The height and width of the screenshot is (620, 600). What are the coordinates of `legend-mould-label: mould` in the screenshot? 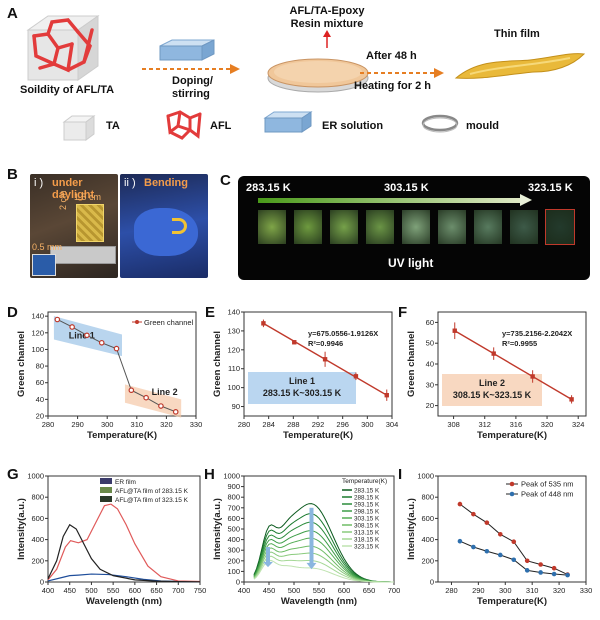 It's located at (482, 126).